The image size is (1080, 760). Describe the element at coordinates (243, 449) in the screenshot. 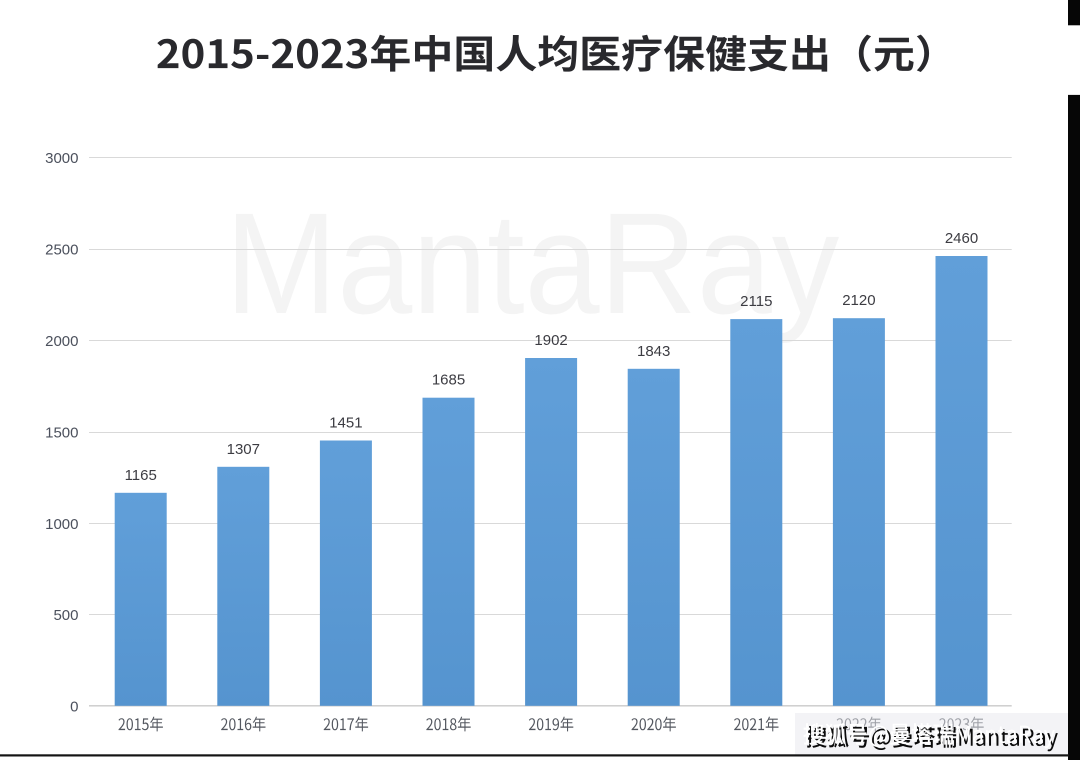

I see `svg-text: 1307` at that location.